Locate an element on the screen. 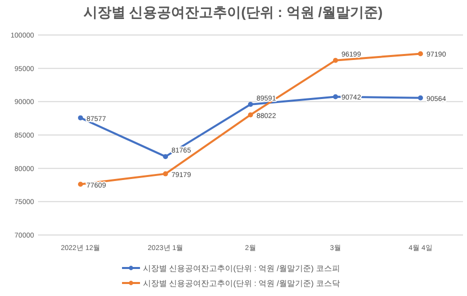  legend-label: 시장별 신용공여잔고추이(단위 : 억원 /월말기준) 코스닥 is located at coordinates (241, 283).